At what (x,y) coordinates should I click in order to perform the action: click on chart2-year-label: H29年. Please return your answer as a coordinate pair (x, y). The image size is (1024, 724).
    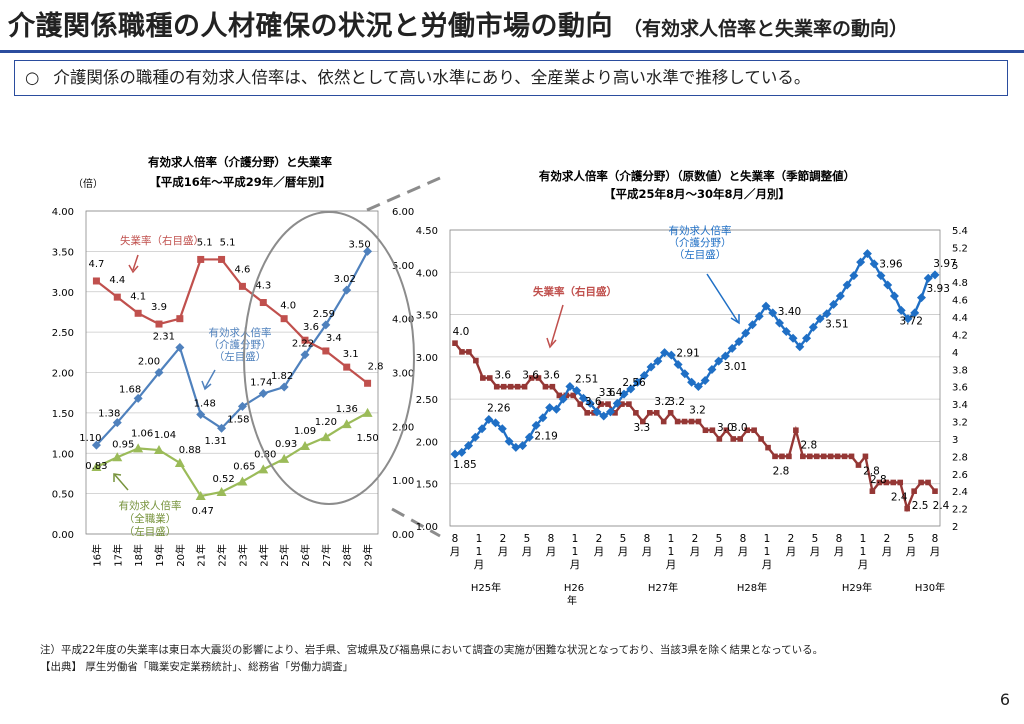
    Looking at the image, I should click on (857, 587).